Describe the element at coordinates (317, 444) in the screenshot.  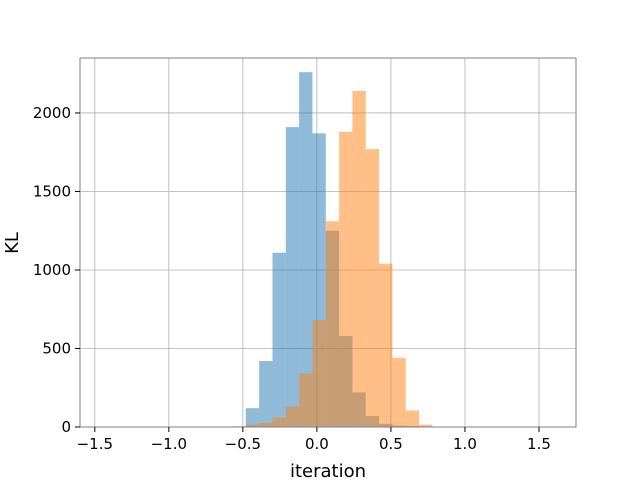
I see `x-tick-label: 0.0` at that location.